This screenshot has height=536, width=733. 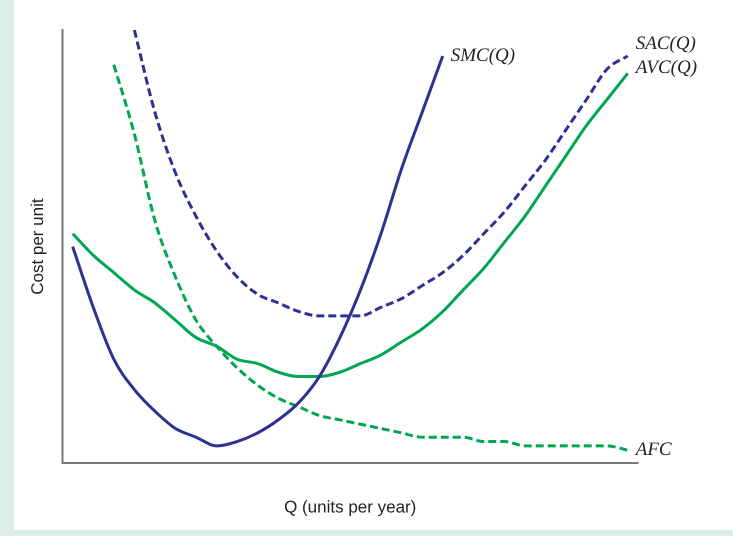 What do you see at coordinates (653, 449) in the screenshot?
I see `series-label: AFC` at bounding box center [653, 449].